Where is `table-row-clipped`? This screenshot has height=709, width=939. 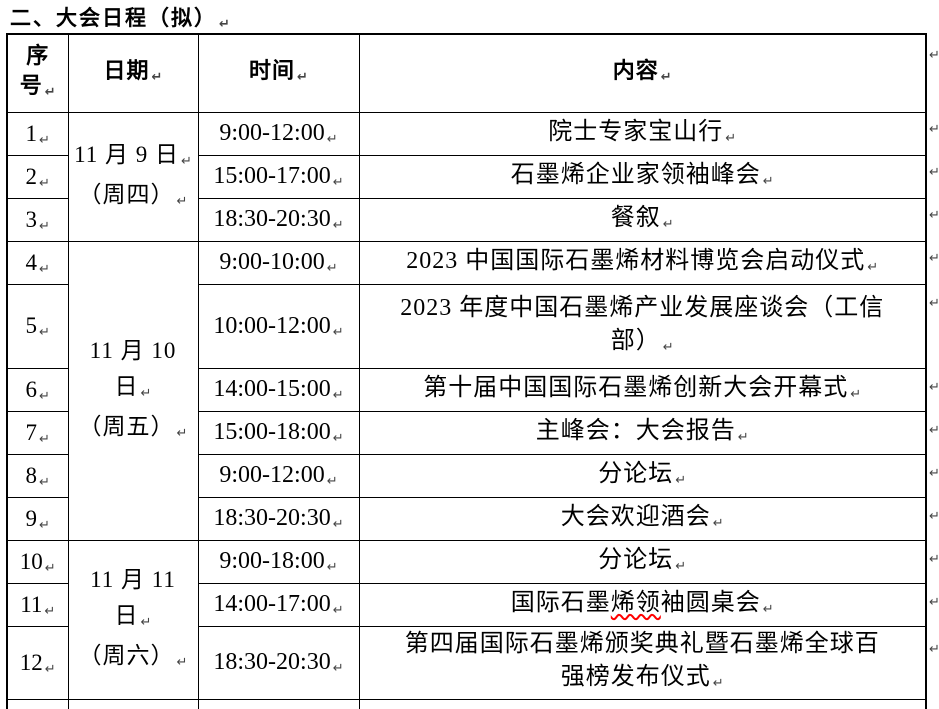
table-row-clipped is located at coordinates (466, 703).